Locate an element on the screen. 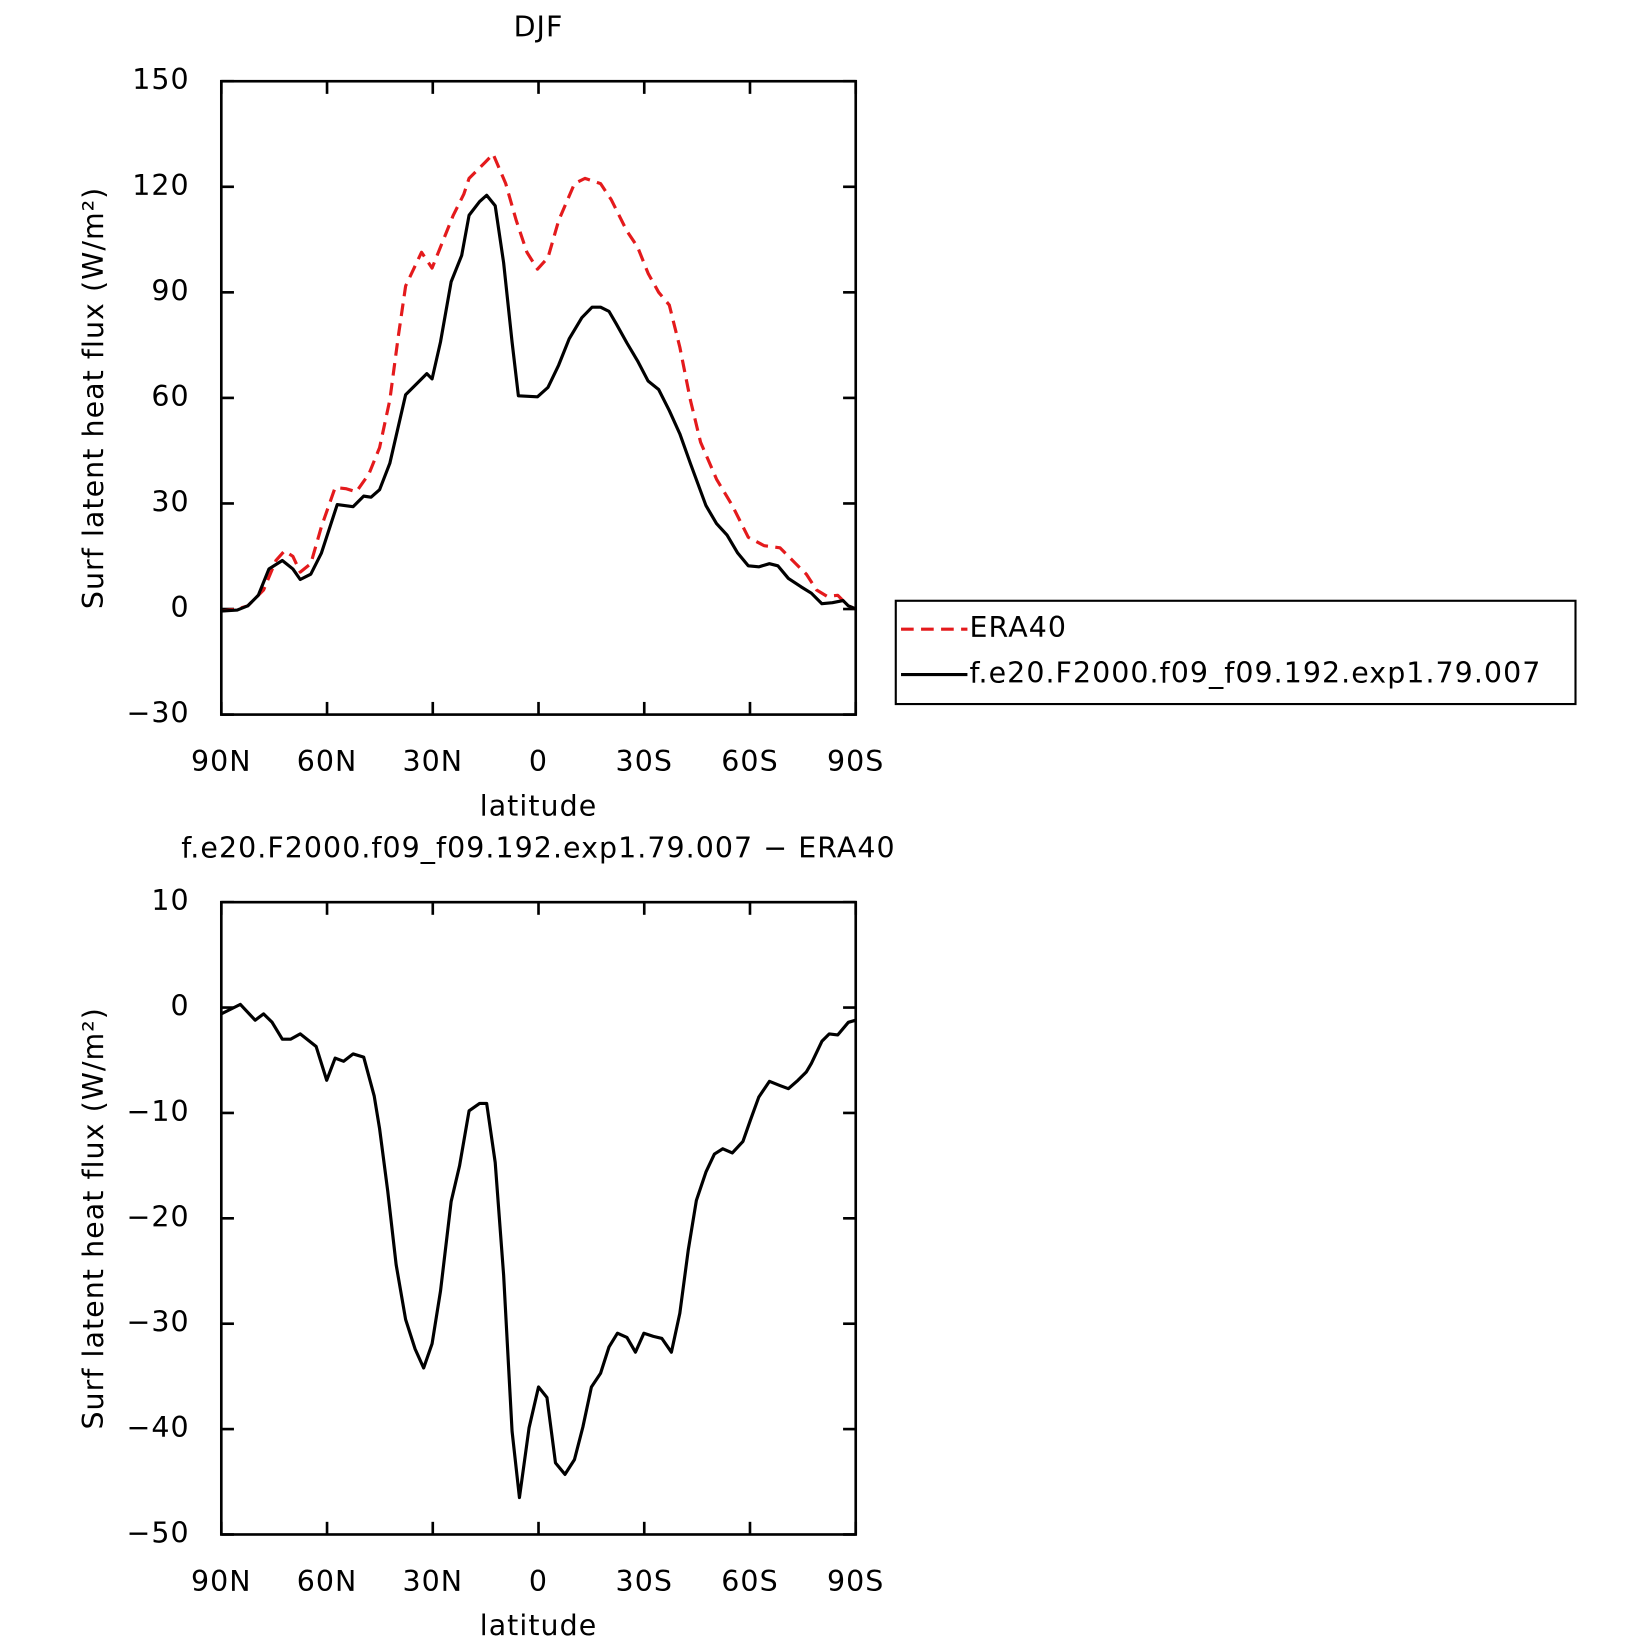  y-tick-label: −50 is located at coordinates (158, 1532).